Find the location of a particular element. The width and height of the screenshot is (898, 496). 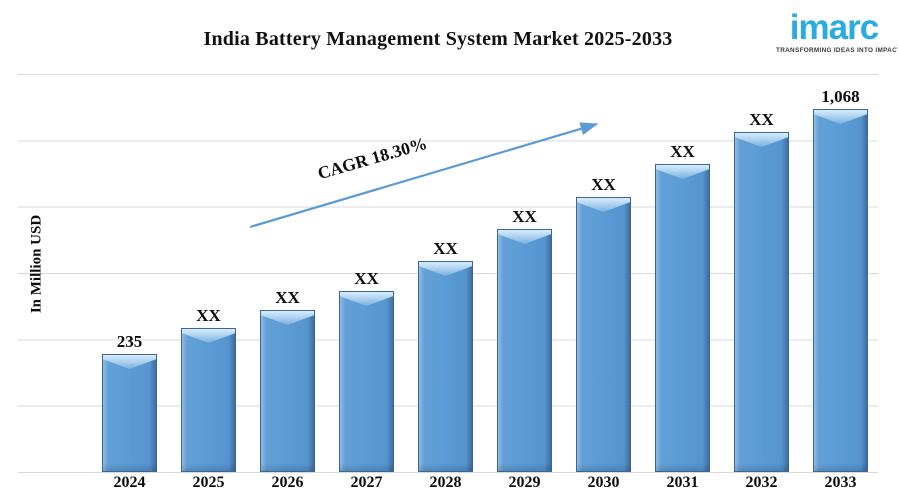

bar-column-2030: XX is located at coordinates (603, 324).